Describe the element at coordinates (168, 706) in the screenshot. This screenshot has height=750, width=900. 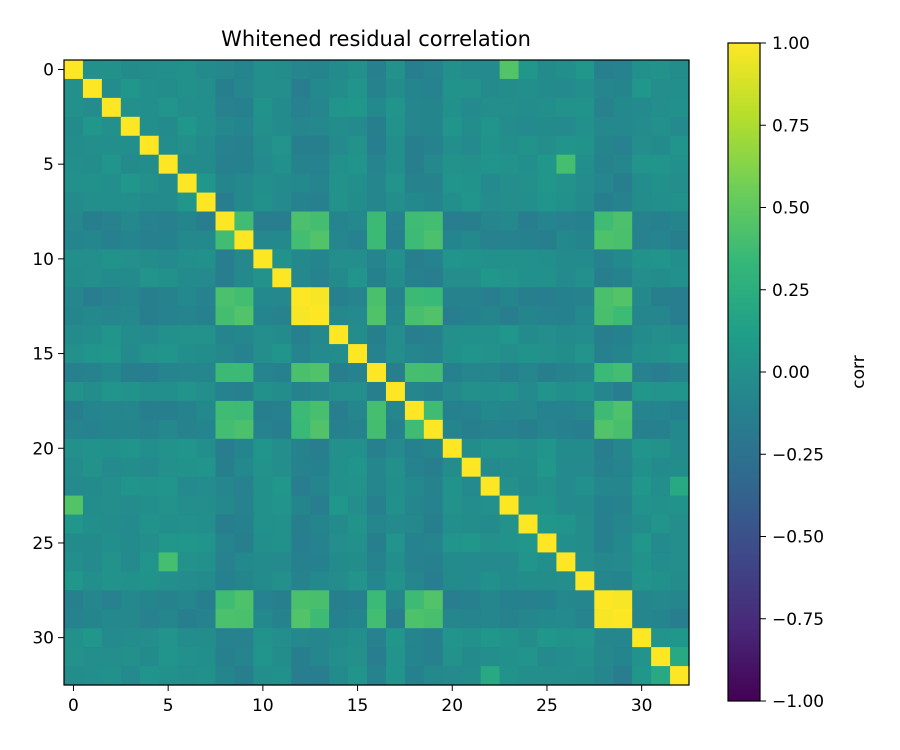
I see `x-tick-label: 5` at that location.